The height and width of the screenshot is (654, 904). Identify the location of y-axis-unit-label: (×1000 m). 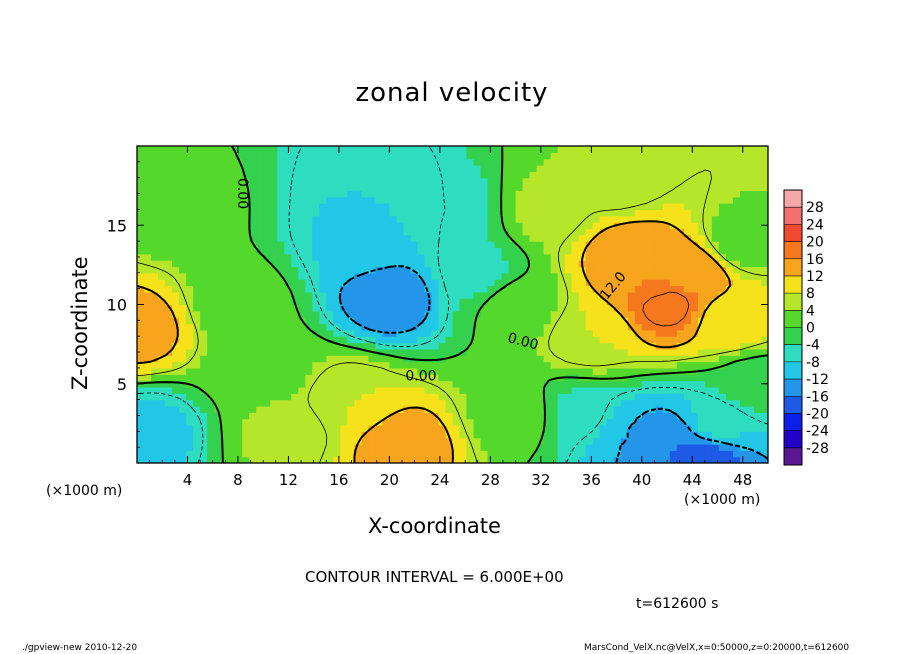
(84, 491).